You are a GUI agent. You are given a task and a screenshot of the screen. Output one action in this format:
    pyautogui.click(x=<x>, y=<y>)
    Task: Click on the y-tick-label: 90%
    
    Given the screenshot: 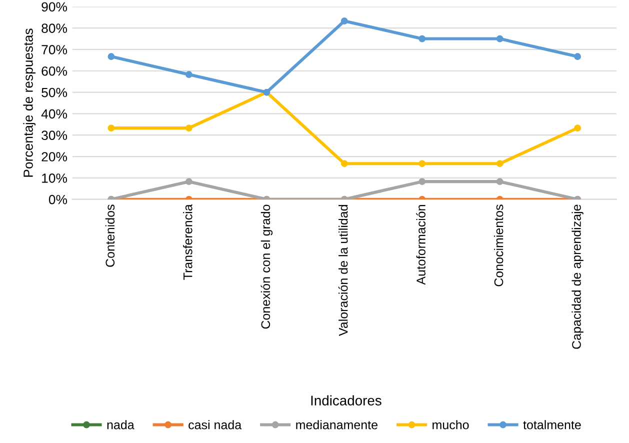 What is the action you would take?
    pyautogui.click(x=55, y=7)
    